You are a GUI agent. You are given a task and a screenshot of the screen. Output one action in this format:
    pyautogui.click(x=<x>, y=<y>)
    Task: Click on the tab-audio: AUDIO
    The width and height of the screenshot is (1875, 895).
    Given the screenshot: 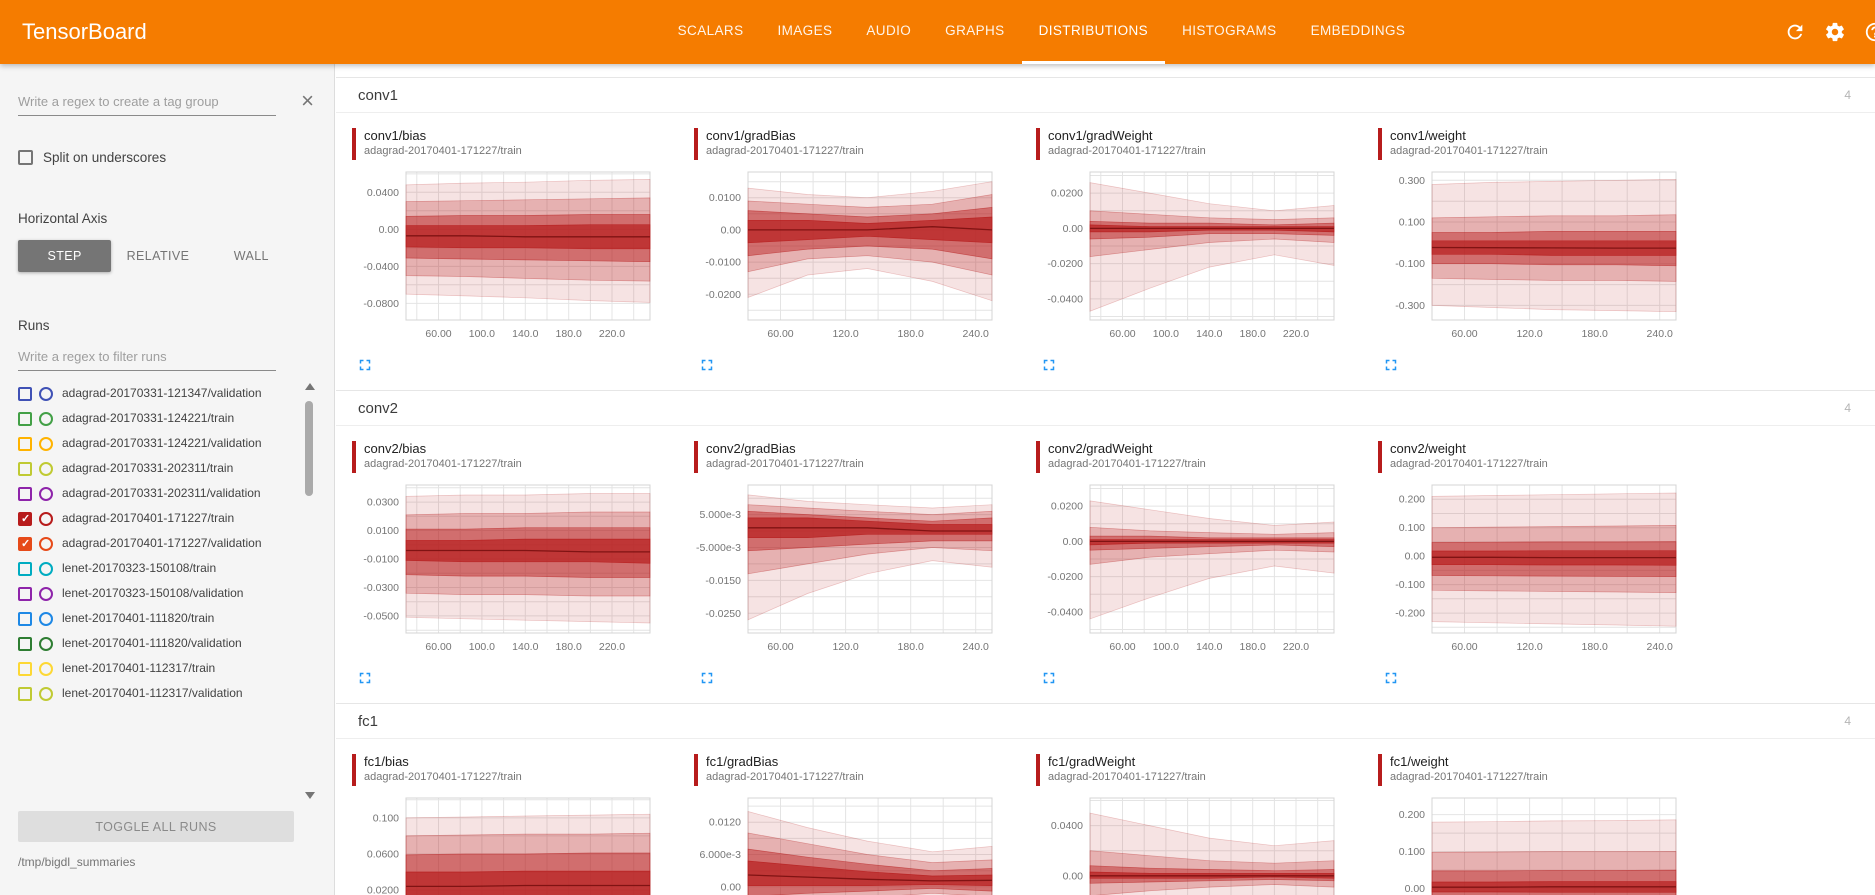 What is the action you would take?
    pyautogui.click(x=889, y=30)
    